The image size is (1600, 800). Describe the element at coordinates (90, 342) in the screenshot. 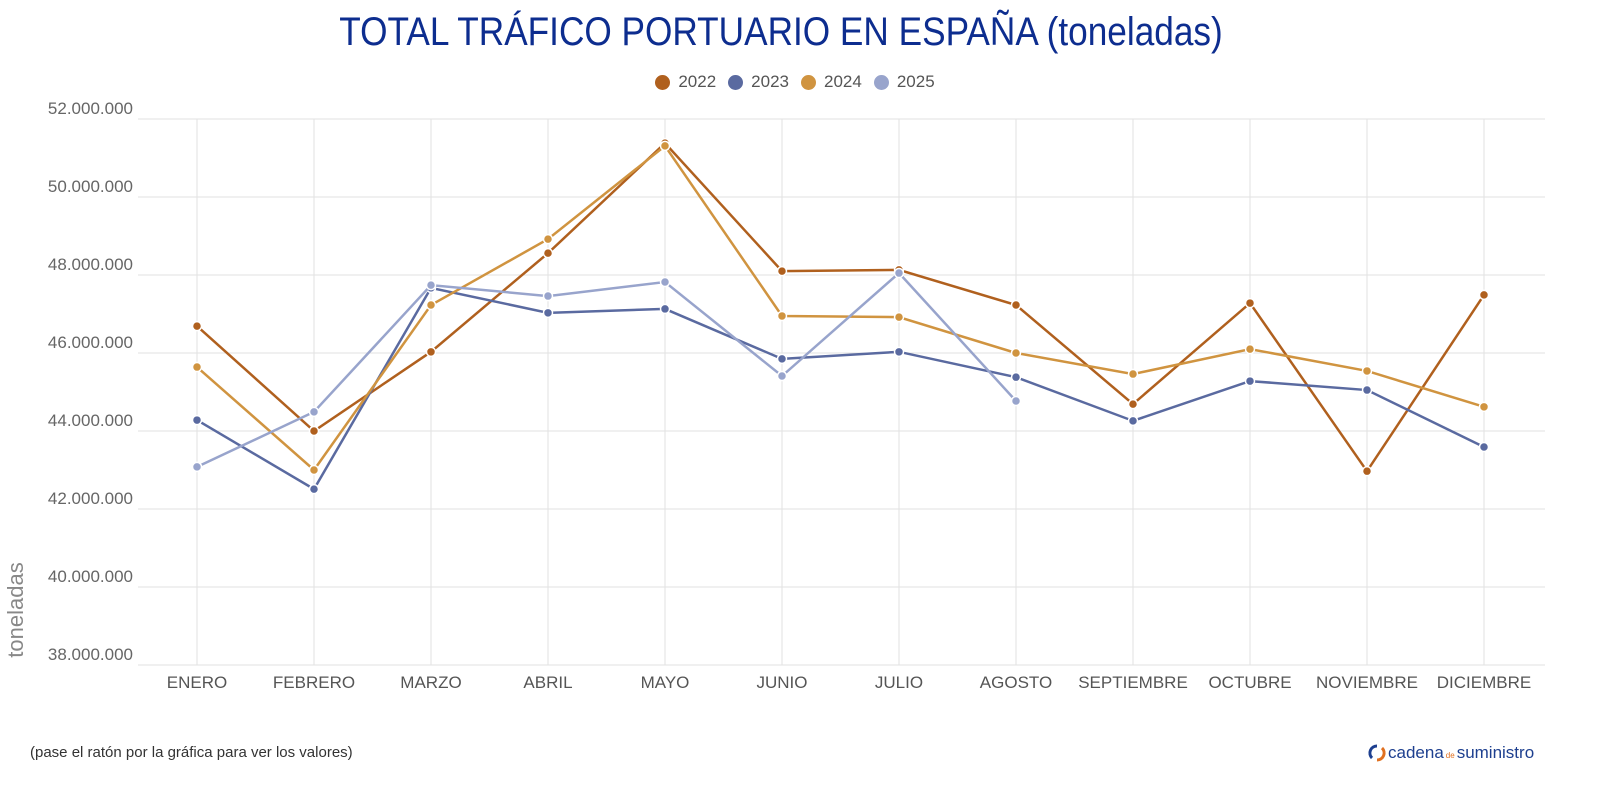

I see `y-tick-label: 46.000.000` at that location.